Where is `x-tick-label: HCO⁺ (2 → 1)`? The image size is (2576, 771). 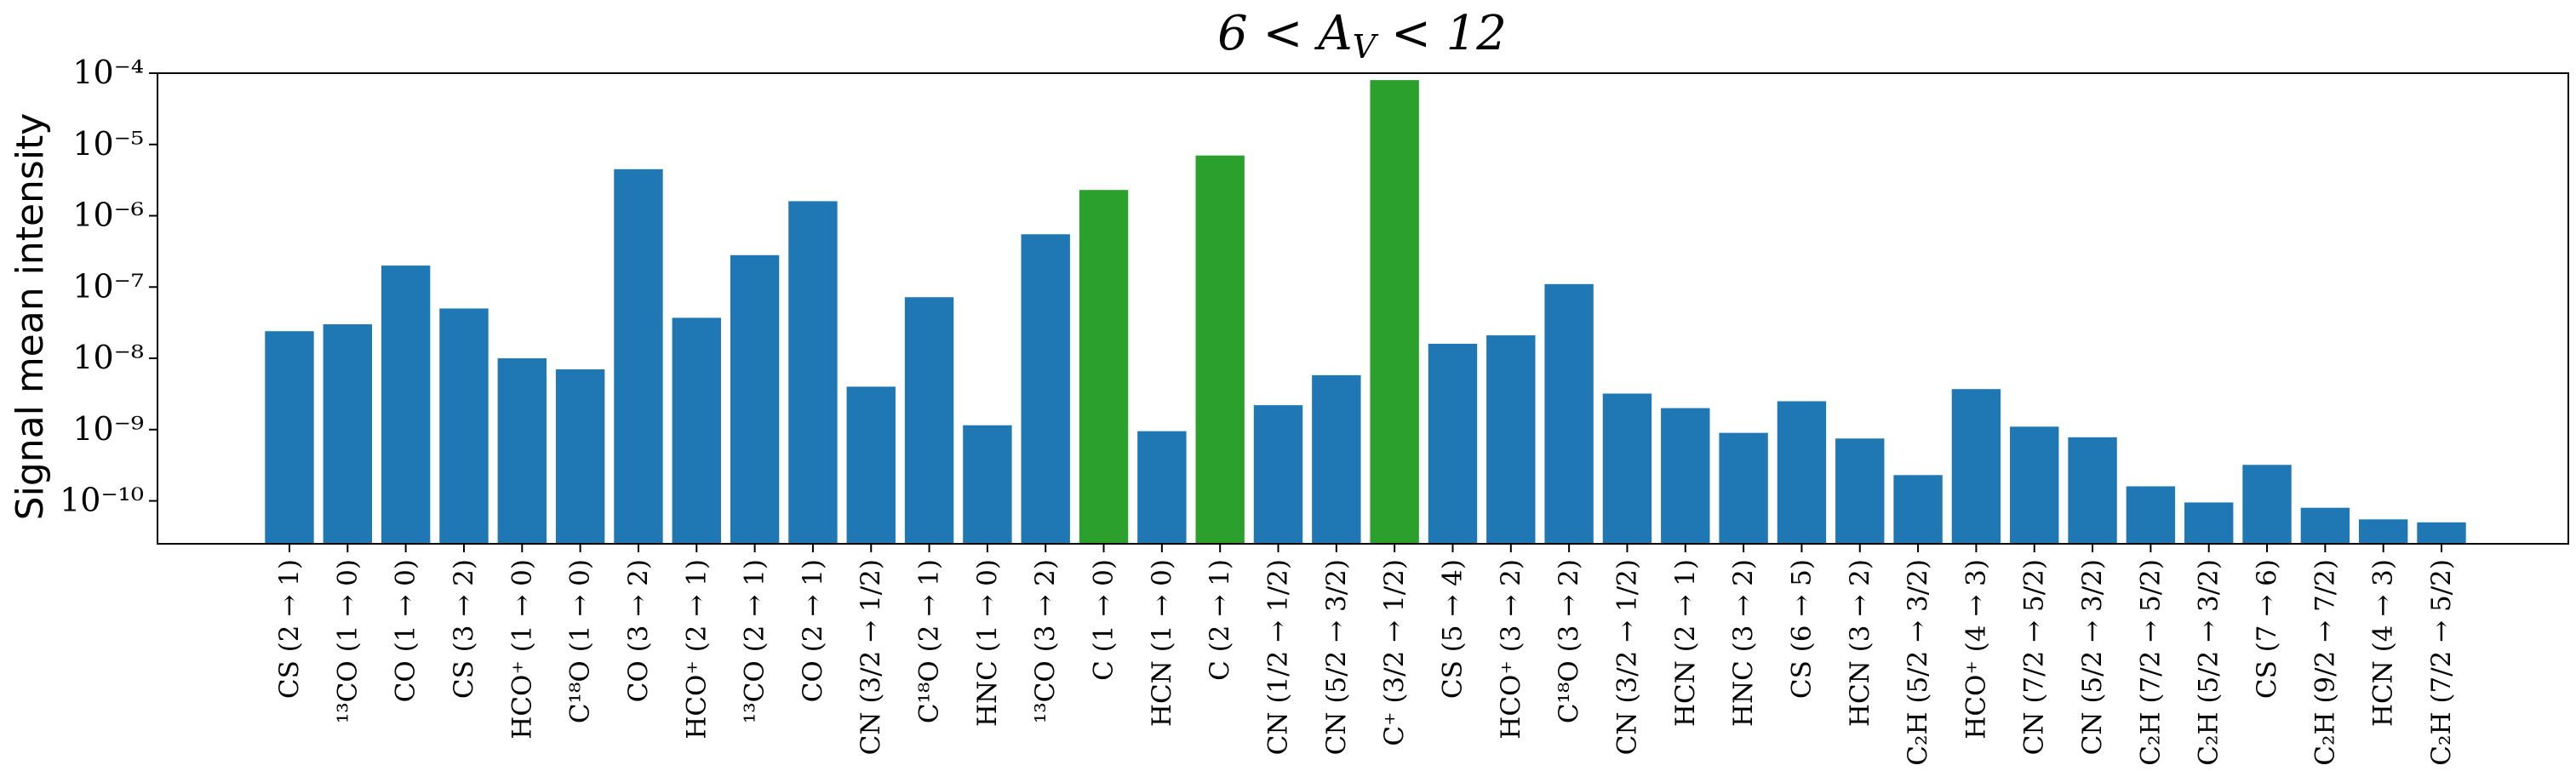
x-tick-label: HCO⁺ (2 → 1) is located at coordinates (697, 649).